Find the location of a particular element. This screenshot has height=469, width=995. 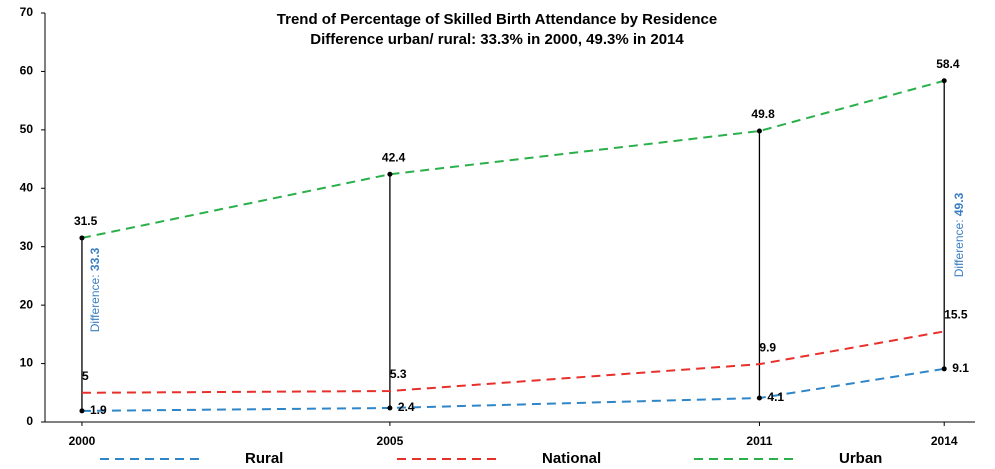

legend-label: National is located at coordinates (571, 458).